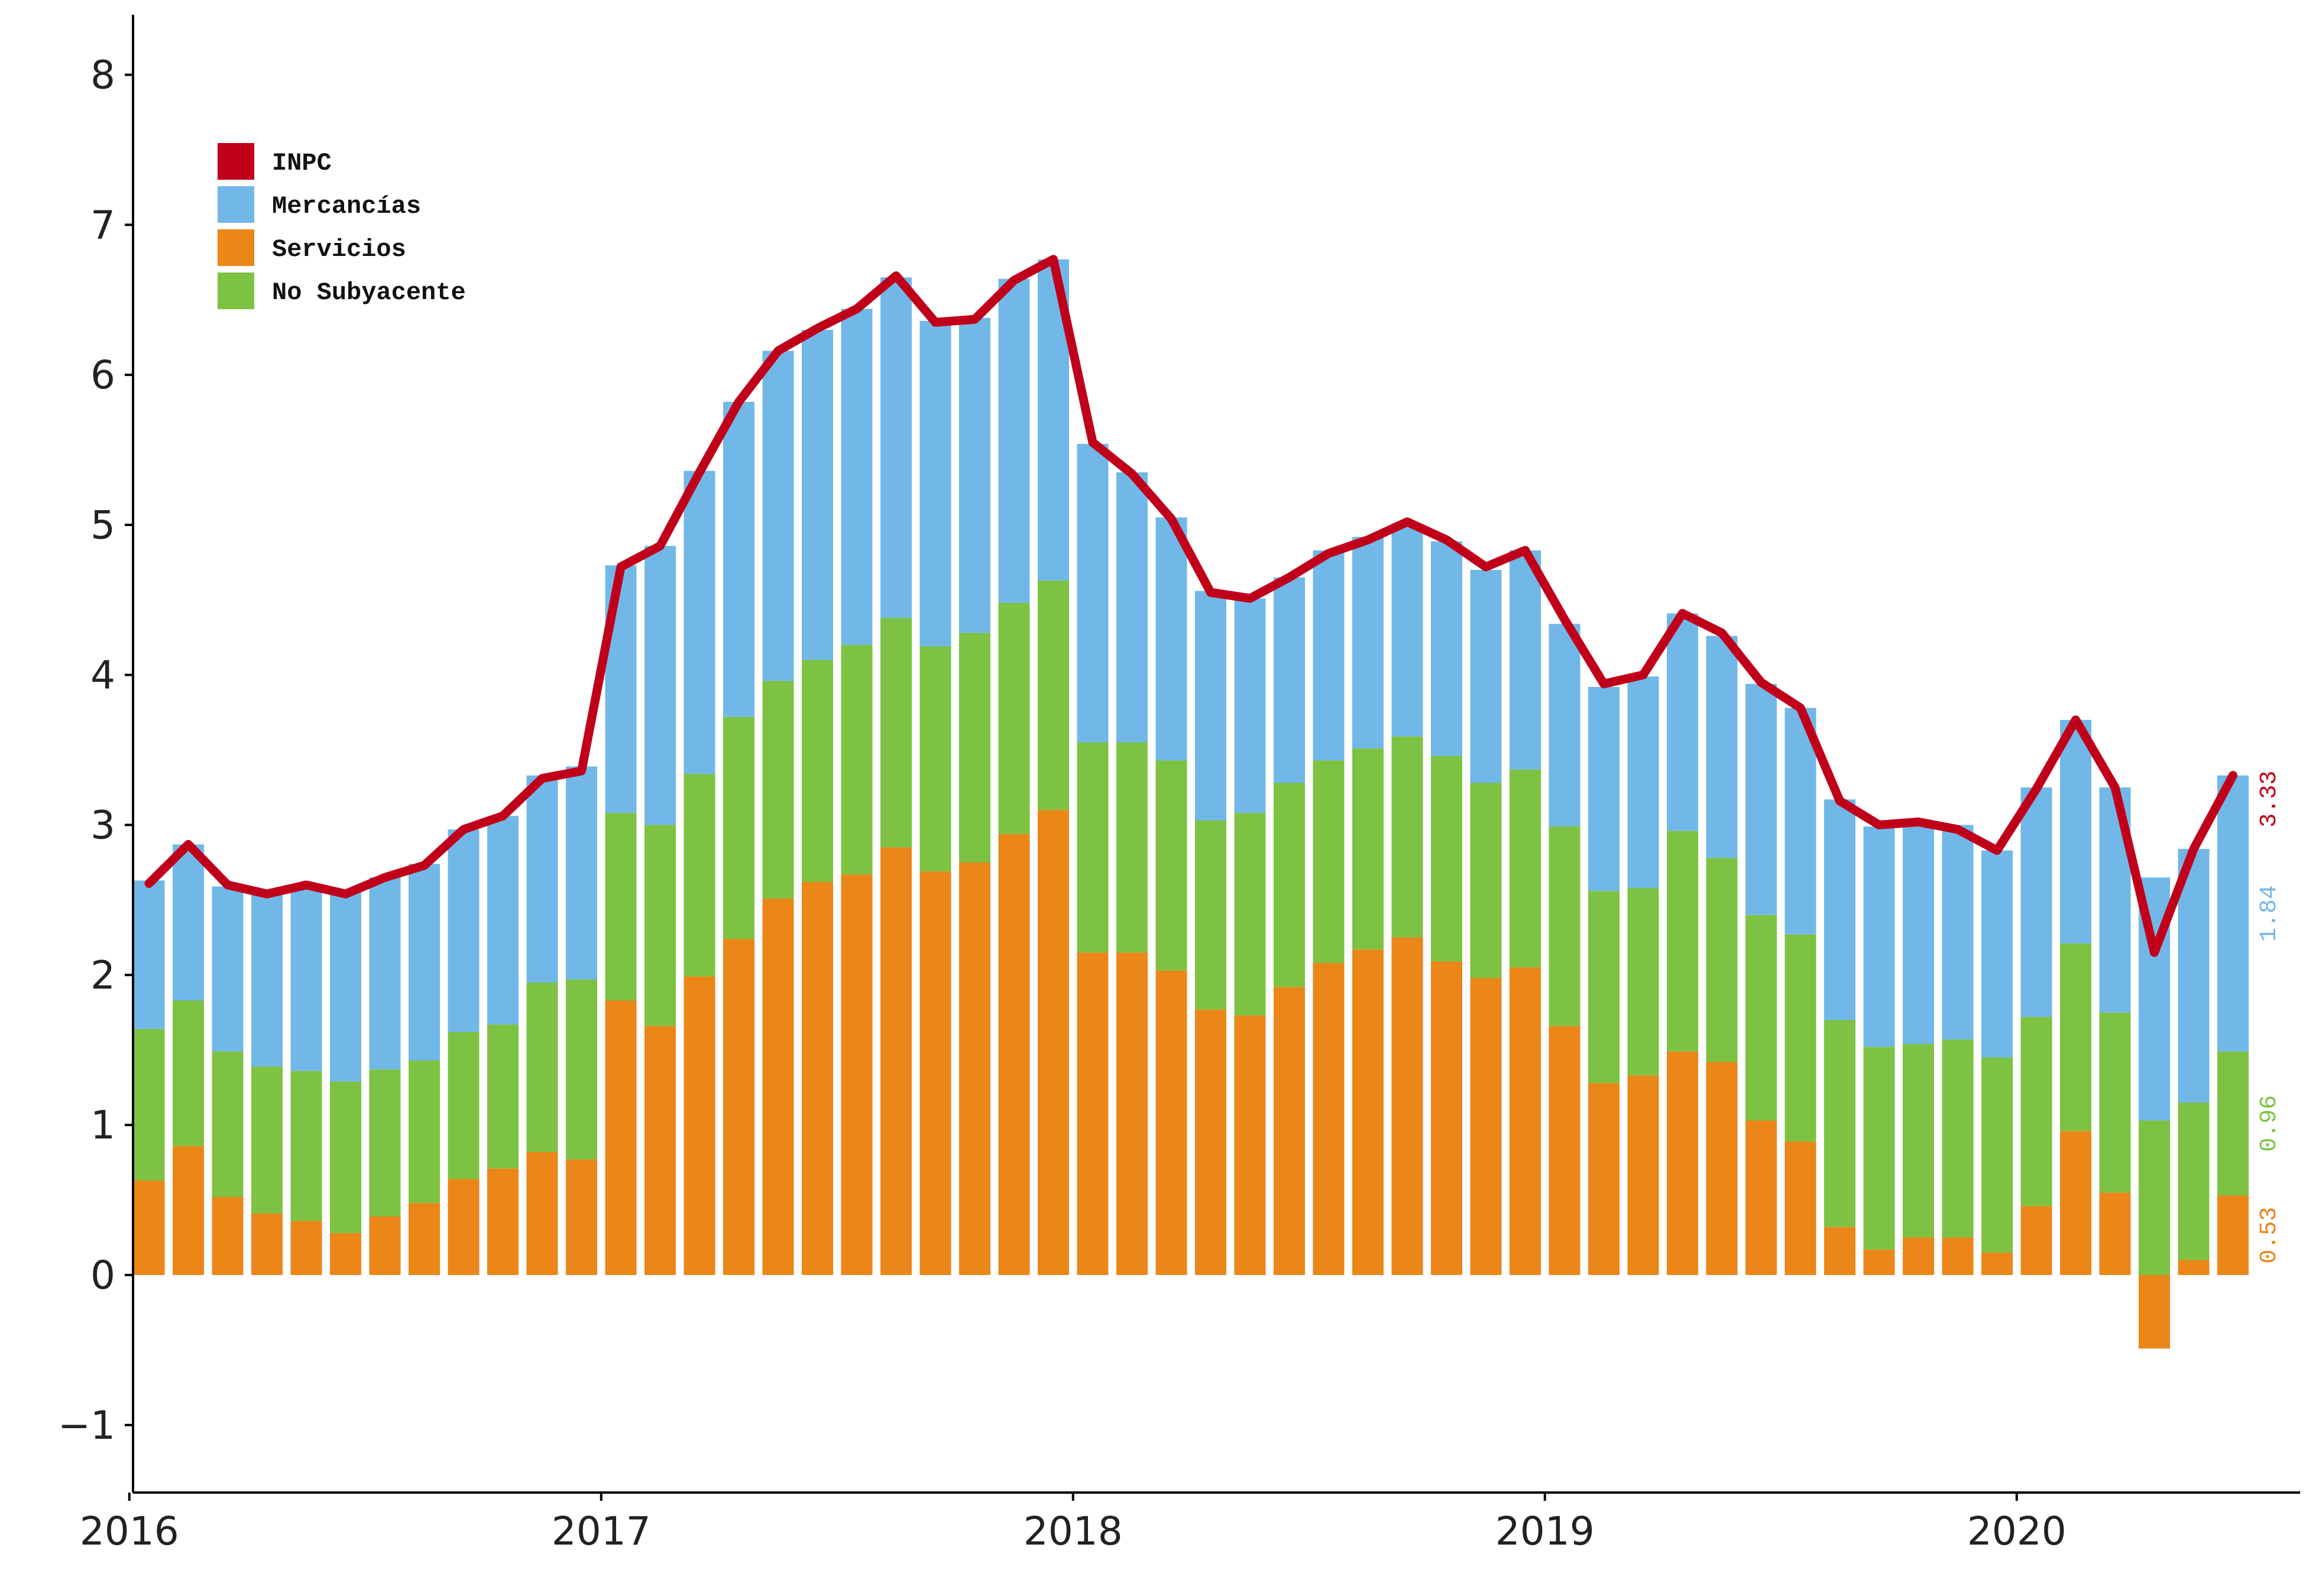 Image resolution: width=2306 pixels, height=1596 pixels. What do you see at coordinates (236, 204) in the screenshot?
I see `legend-swatch-mercancías` at bounding box center [236, 204].